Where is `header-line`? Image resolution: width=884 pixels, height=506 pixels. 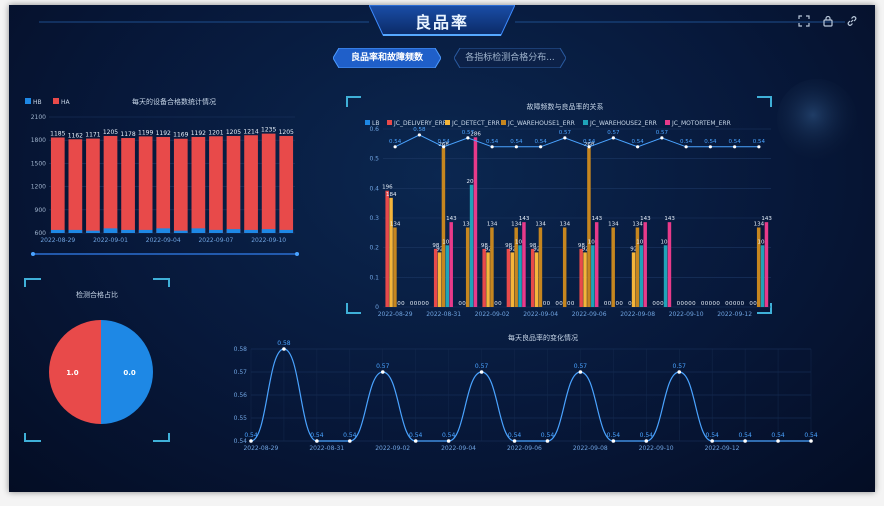
header-line is located at coordinates (442, 22).